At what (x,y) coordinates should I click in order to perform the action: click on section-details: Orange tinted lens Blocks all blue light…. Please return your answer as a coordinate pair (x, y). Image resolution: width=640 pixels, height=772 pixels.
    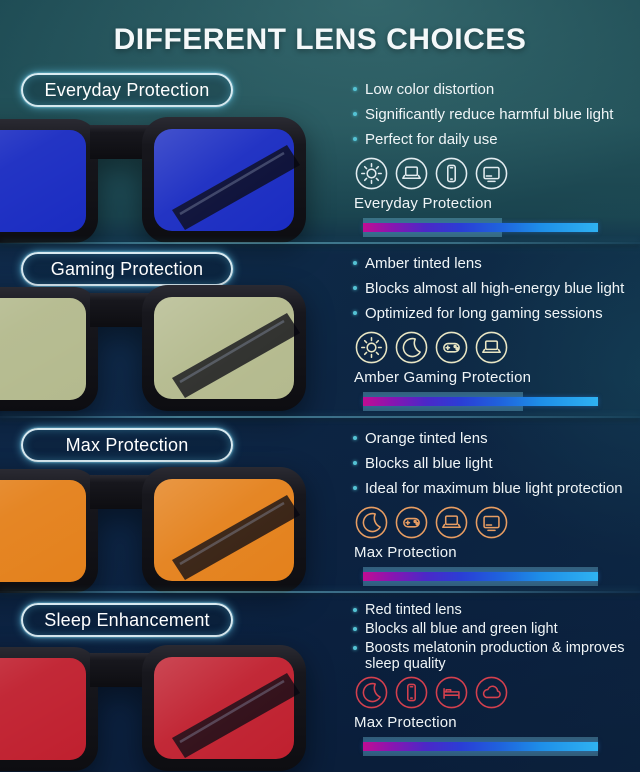
    Looking at the image, I should click on (496, 502).